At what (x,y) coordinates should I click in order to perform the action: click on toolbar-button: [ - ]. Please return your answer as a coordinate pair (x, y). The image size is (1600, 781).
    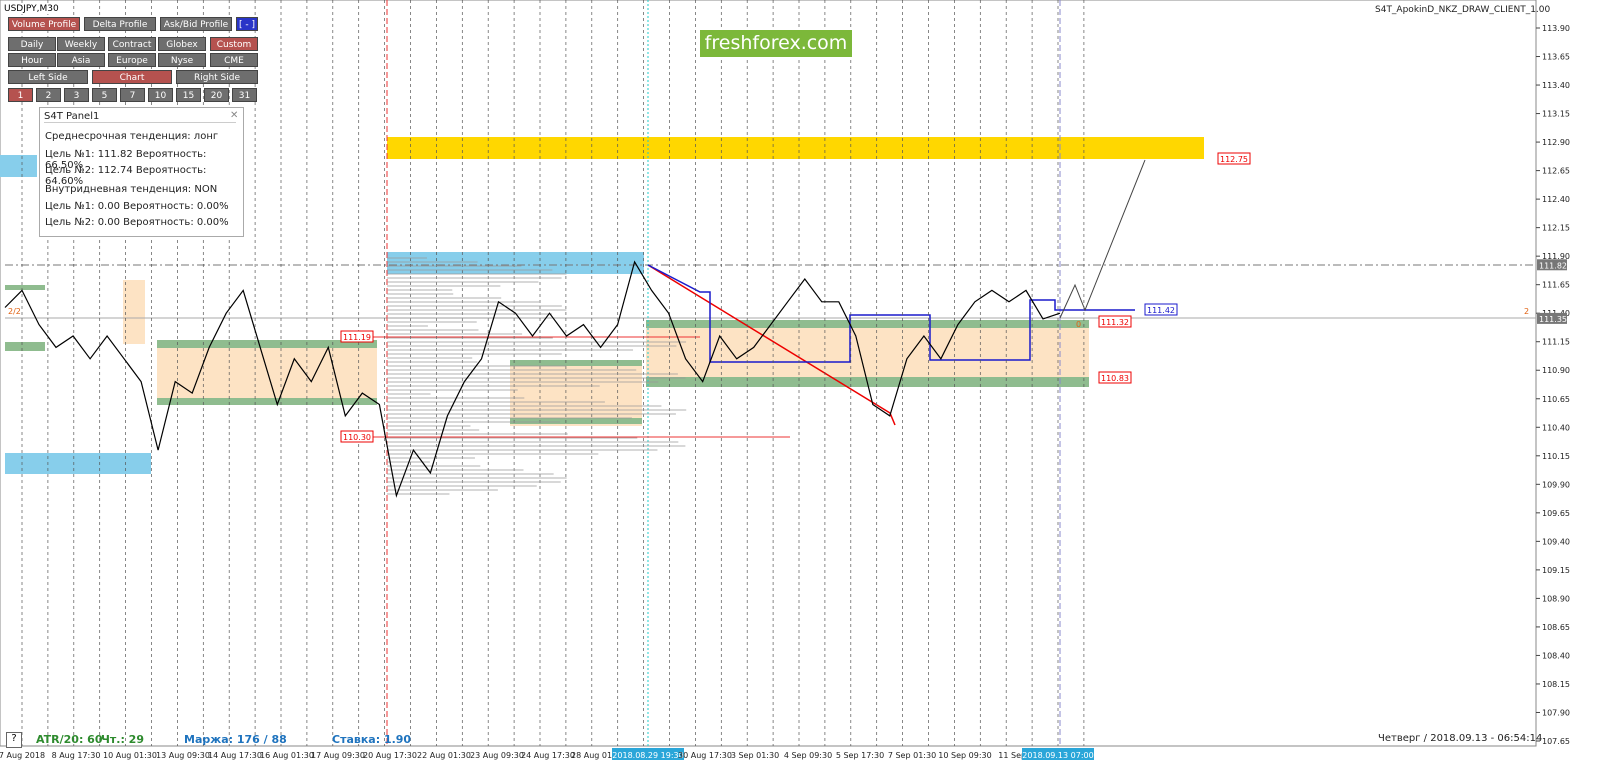
    Looking at the image, I should click on (247, 24).